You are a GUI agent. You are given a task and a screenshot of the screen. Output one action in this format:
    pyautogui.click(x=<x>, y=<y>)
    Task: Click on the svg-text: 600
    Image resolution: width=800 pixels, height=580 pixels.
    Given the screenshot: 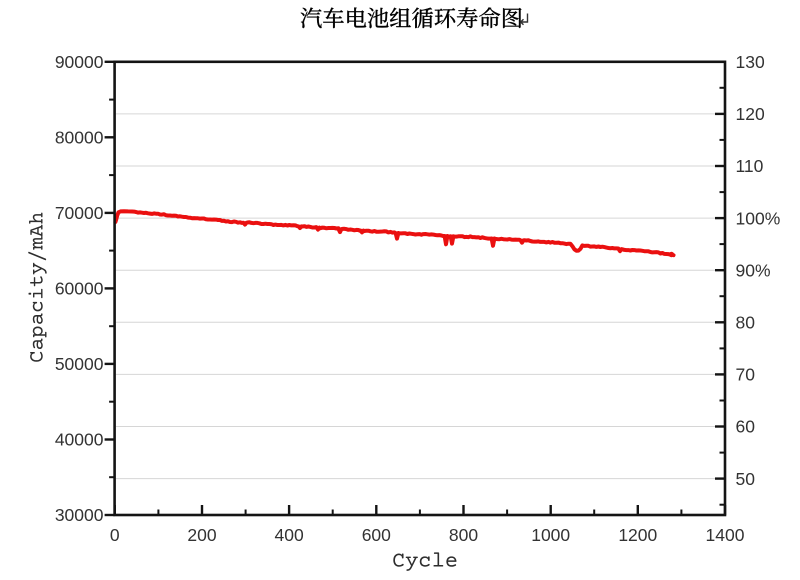 What is the action you would take?
    pyautogui.click(x=376, y=535)
    